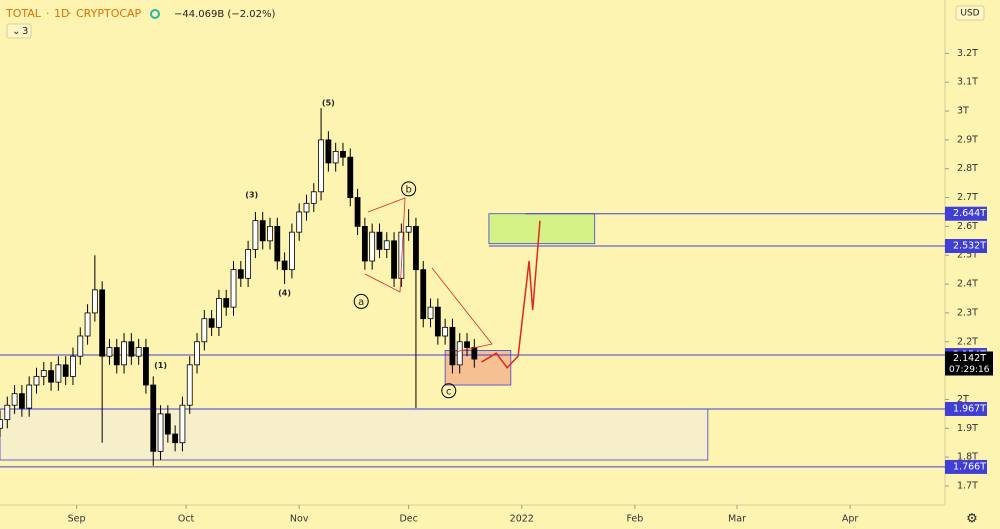 Image resolution: width=1000 pixels, height=529 pixels. What do you see at coordinates (969, 358) in the screenshot?
I see `last-price-label: 2.142T` at bounding box center [969, 358].